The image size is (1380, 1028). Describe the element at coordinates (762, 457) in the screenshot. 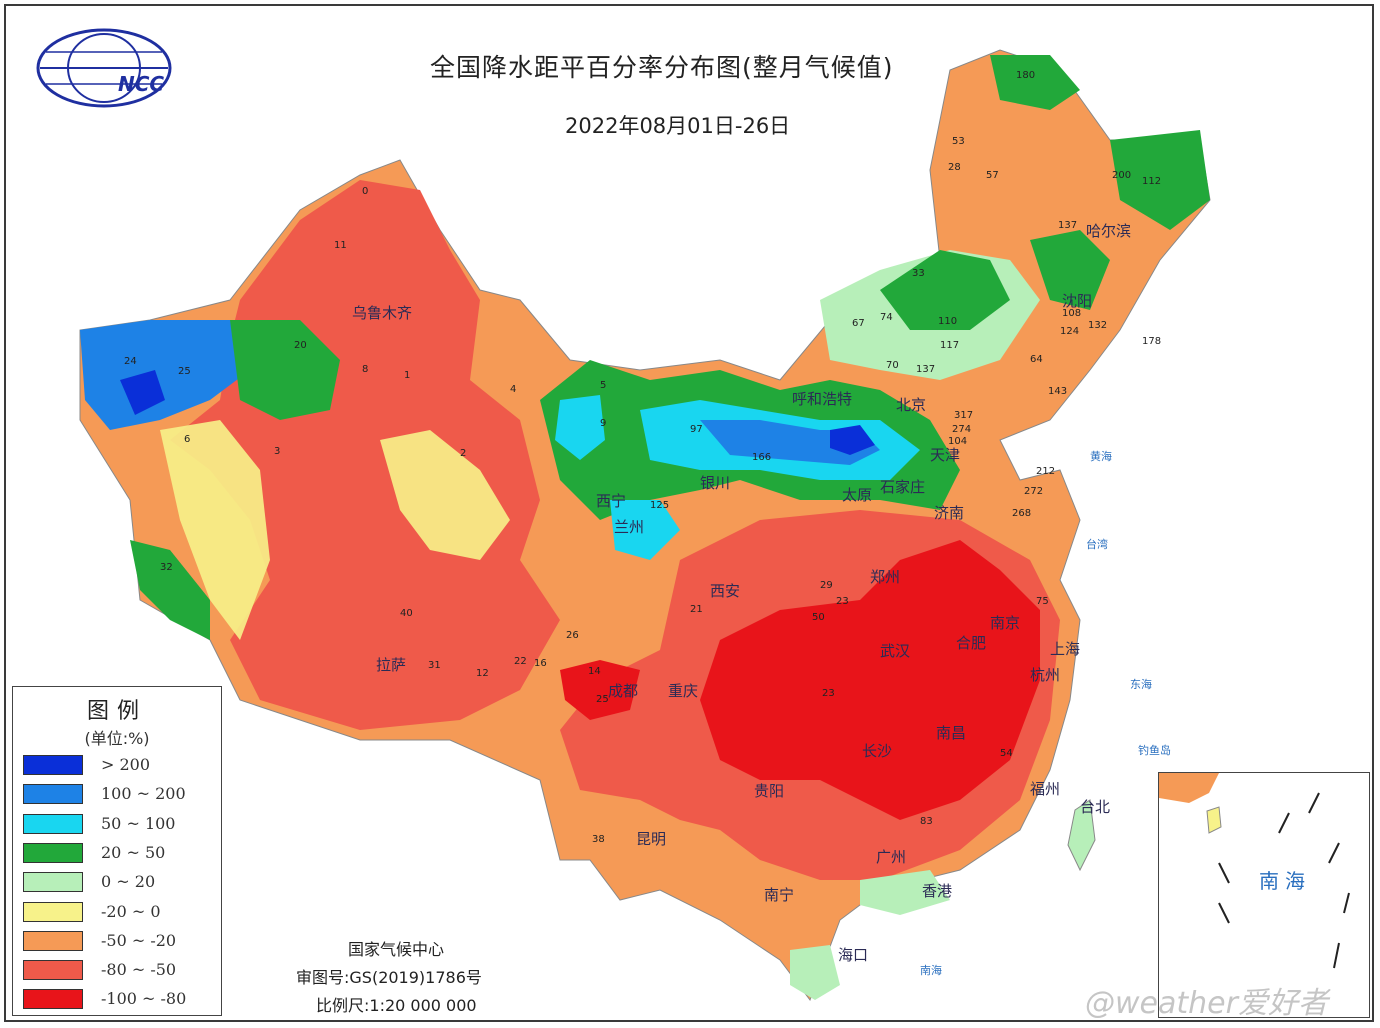

I see `station-value: 166` at that location.